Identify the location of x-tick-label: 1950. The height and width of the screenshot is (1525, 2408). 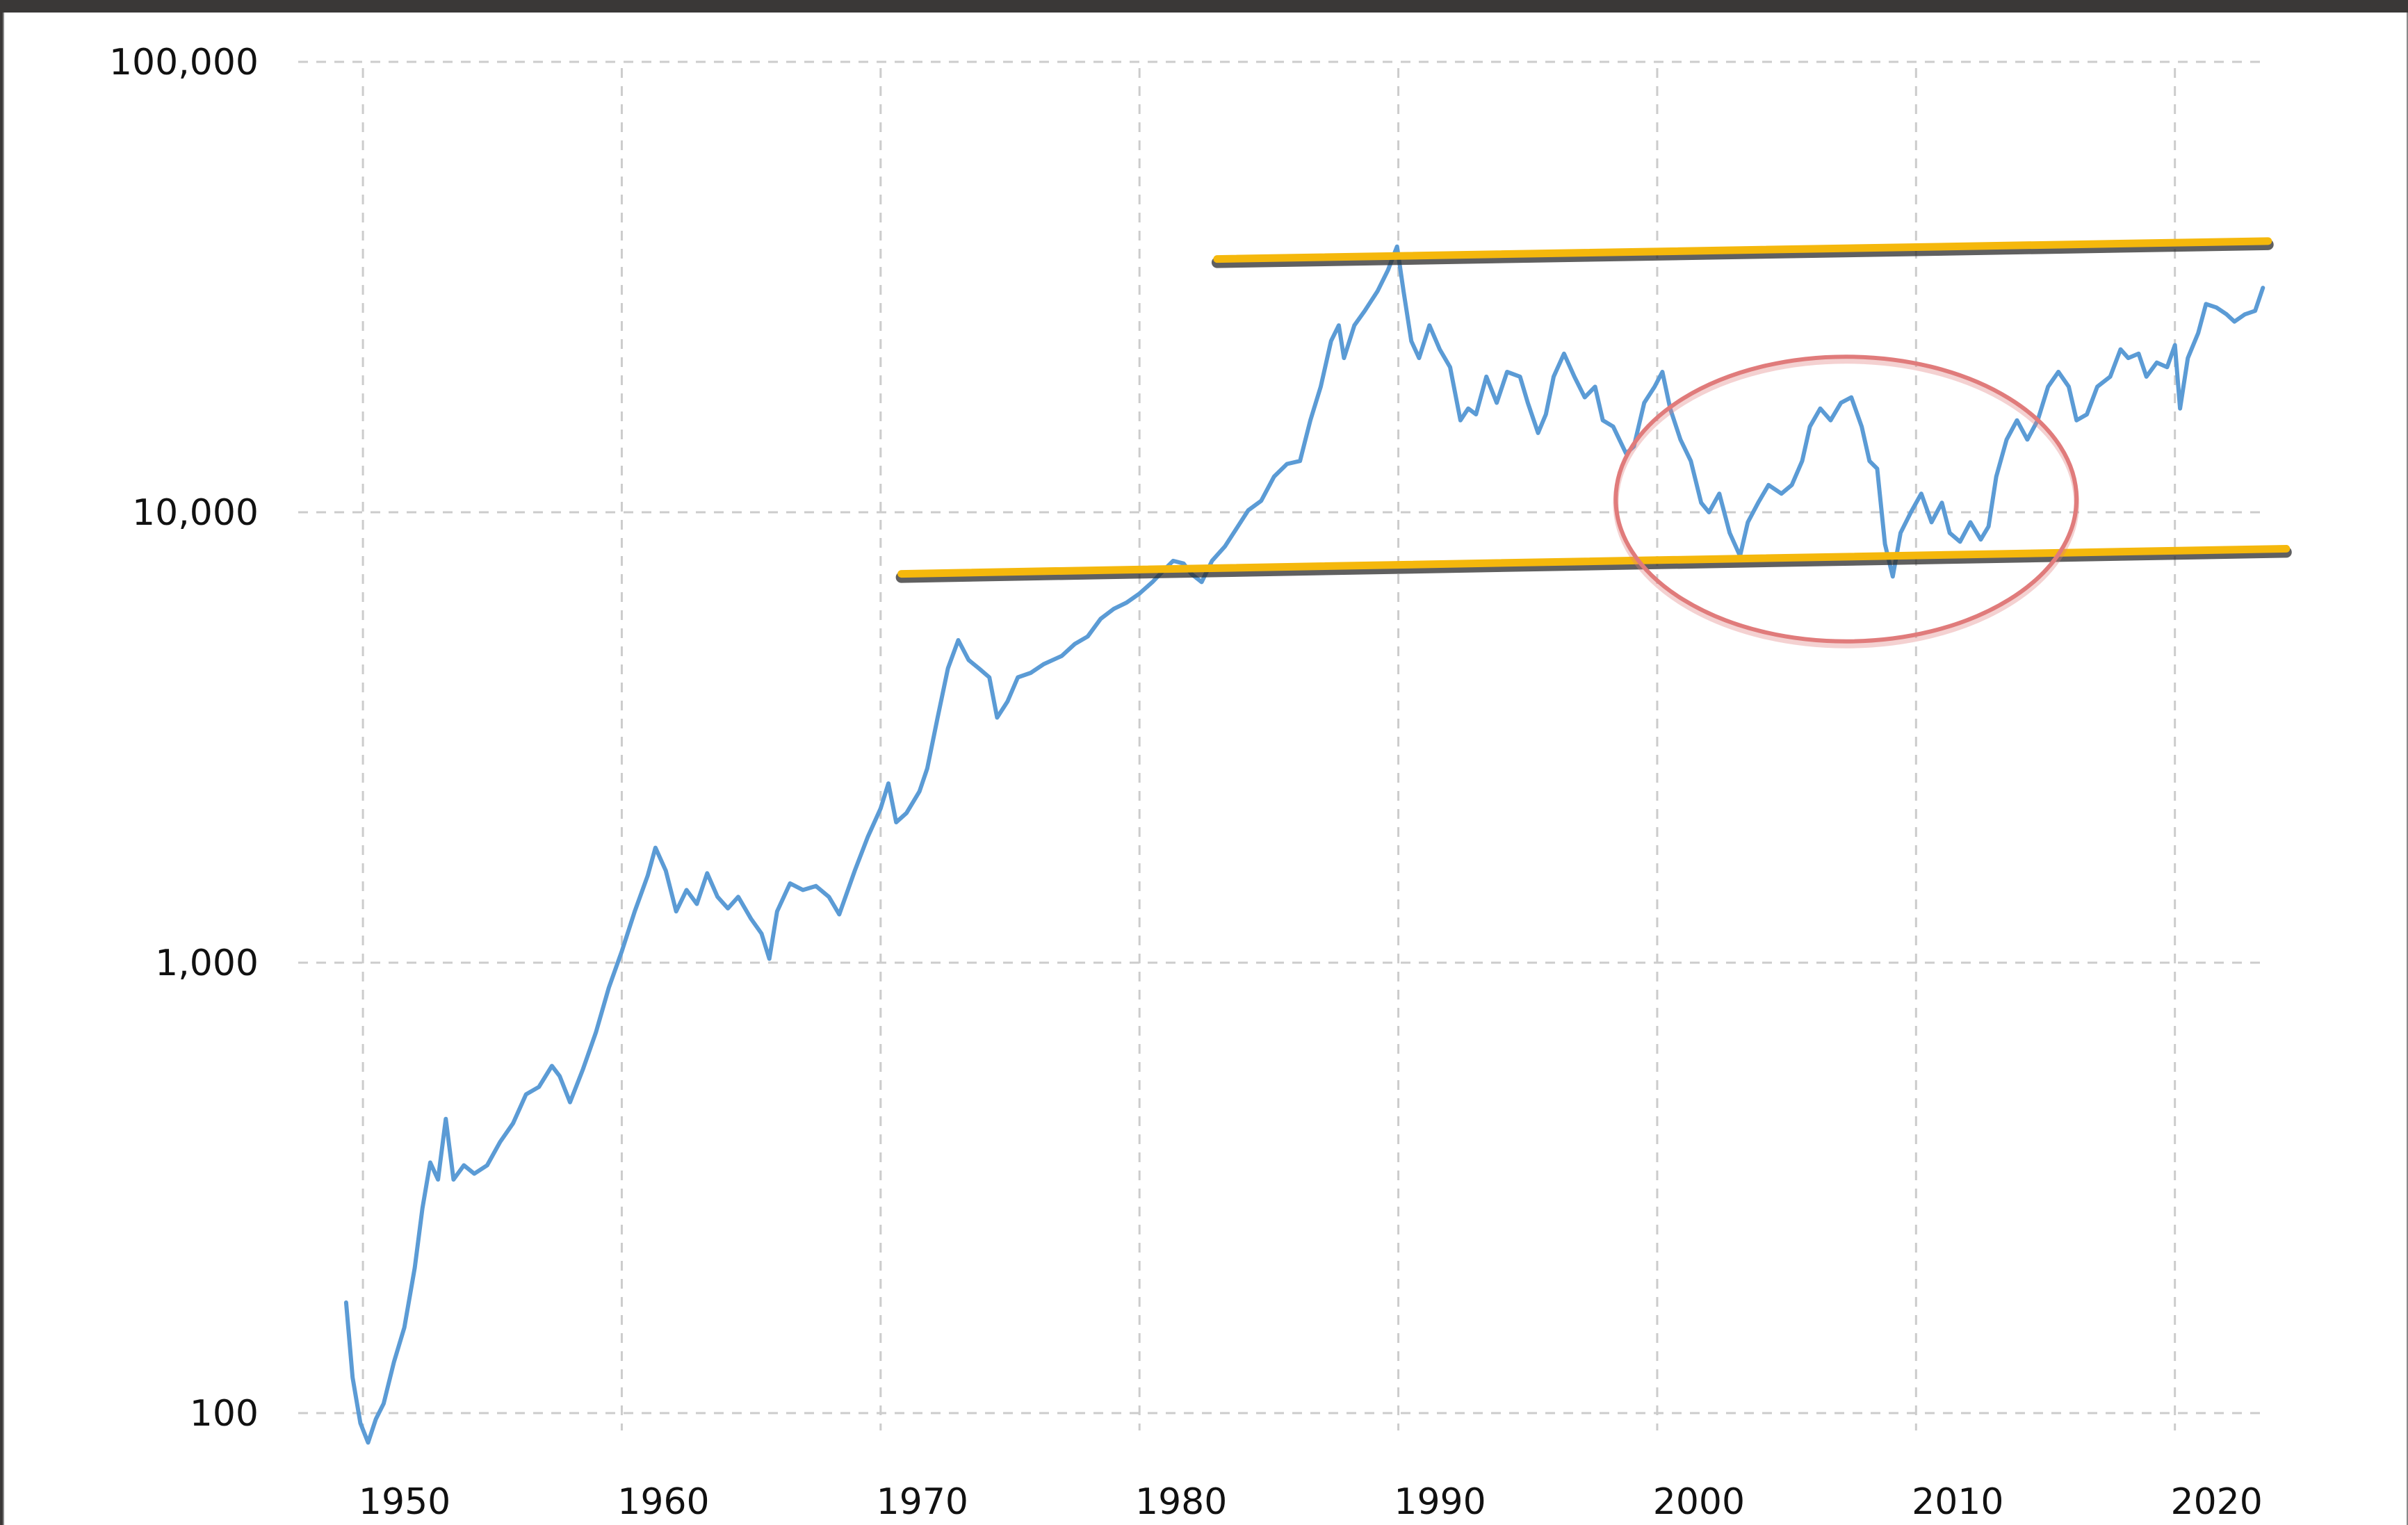
(404, 1502).